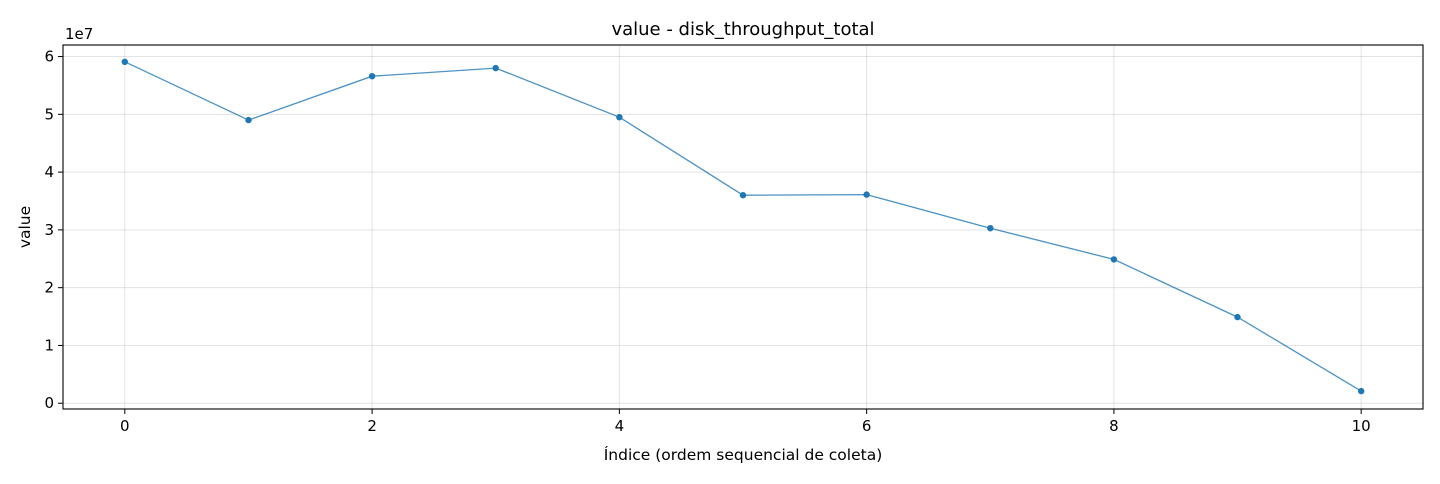 The image size is (1440, 484). What do you see at coordinates (25, 227) in the screenshot?
I see `y-axis-label: value` at bounding box center [25, 227].